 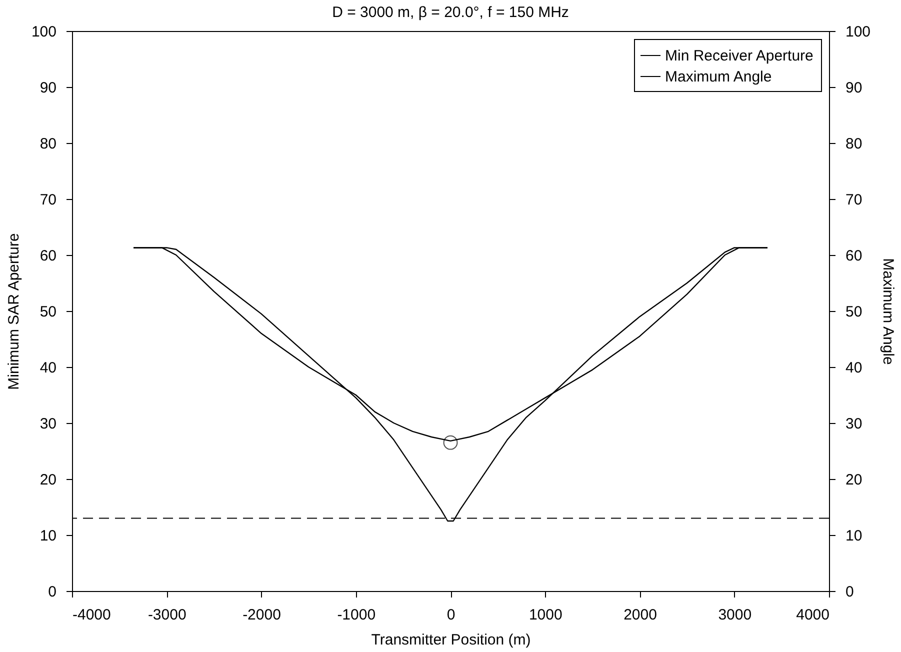 I want to click on y2-tick-label: 70, so click(x=854, y=200).